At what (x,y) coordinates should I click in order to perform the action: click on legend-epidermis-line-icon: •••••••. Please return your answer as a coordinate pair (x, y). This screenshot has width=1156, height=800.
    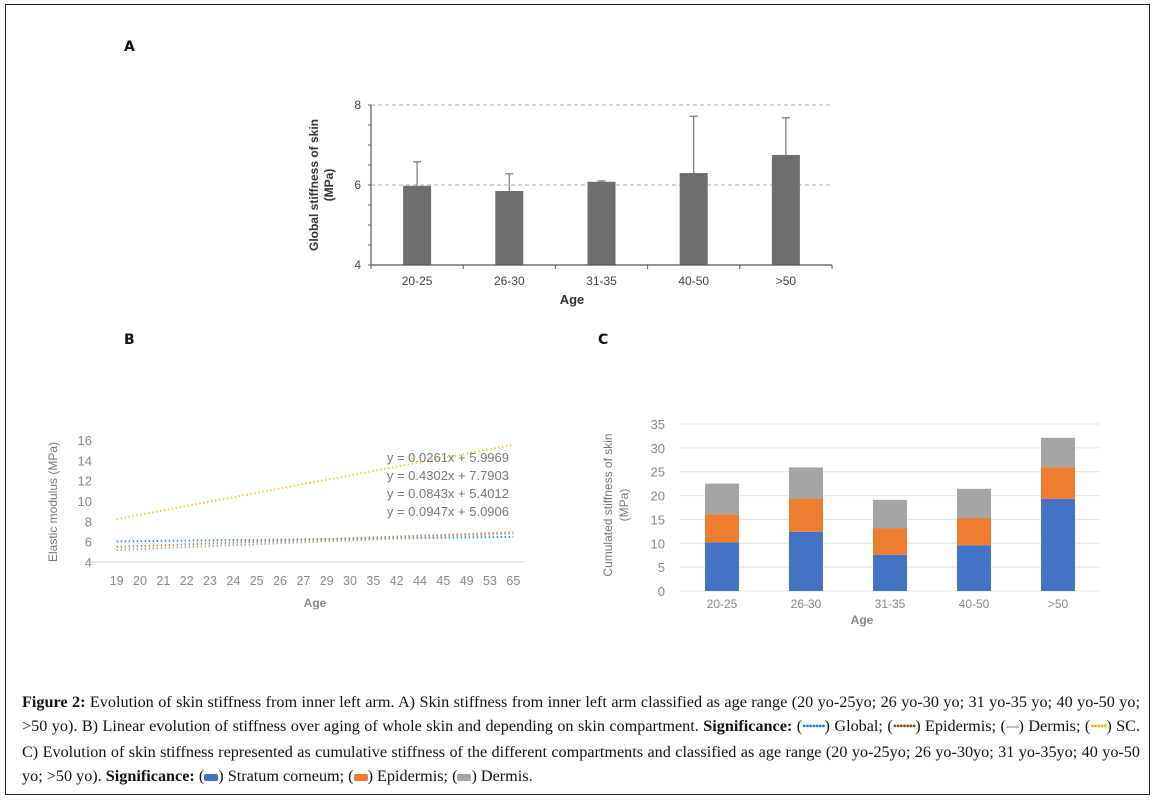
    Looking at the image, I should click on (904, 726).